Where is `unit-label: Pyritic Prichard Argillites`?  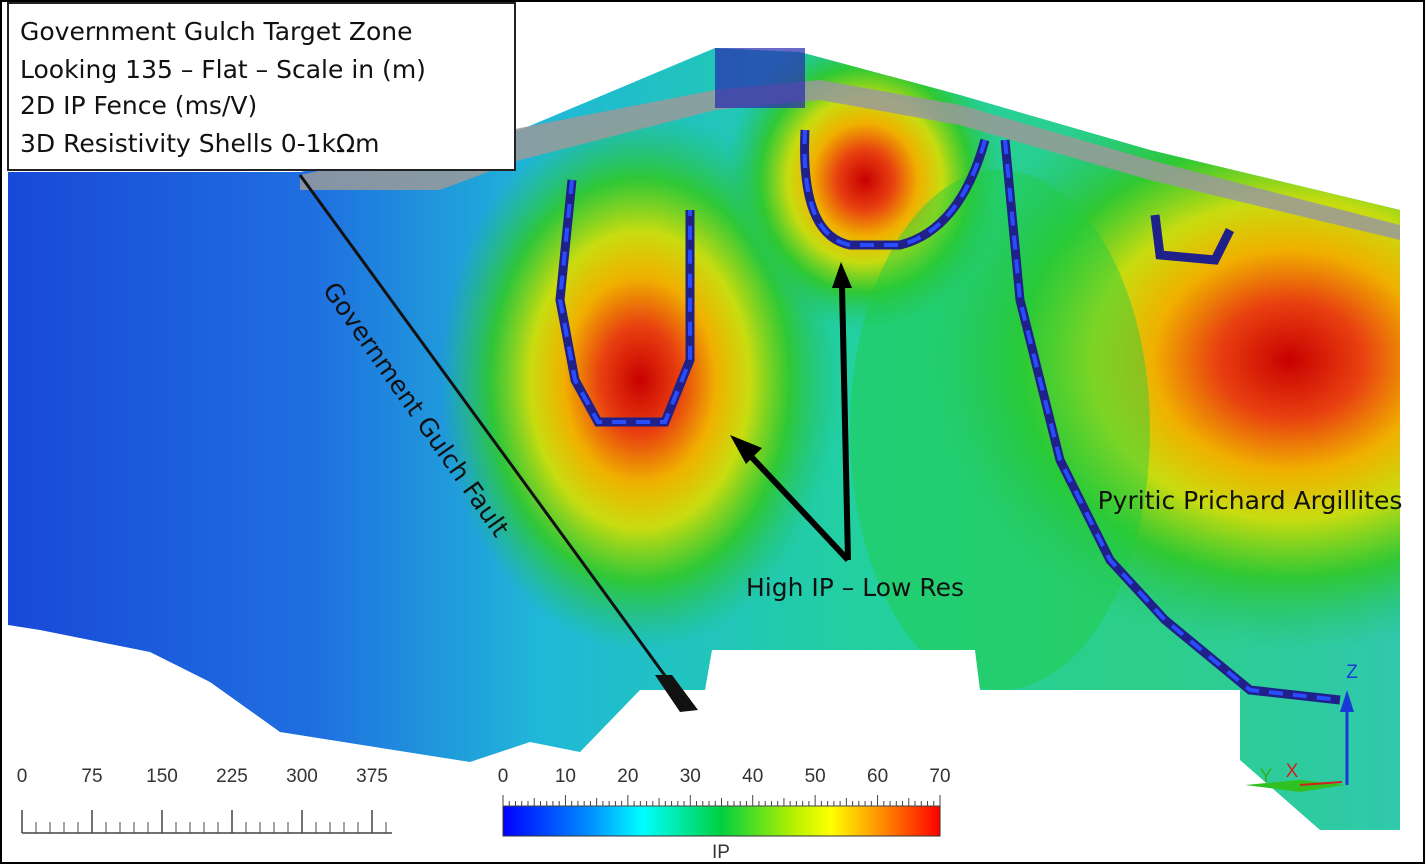 unit-label: Pyritic Prichard Argillites is located at coordinates (1250, 500).